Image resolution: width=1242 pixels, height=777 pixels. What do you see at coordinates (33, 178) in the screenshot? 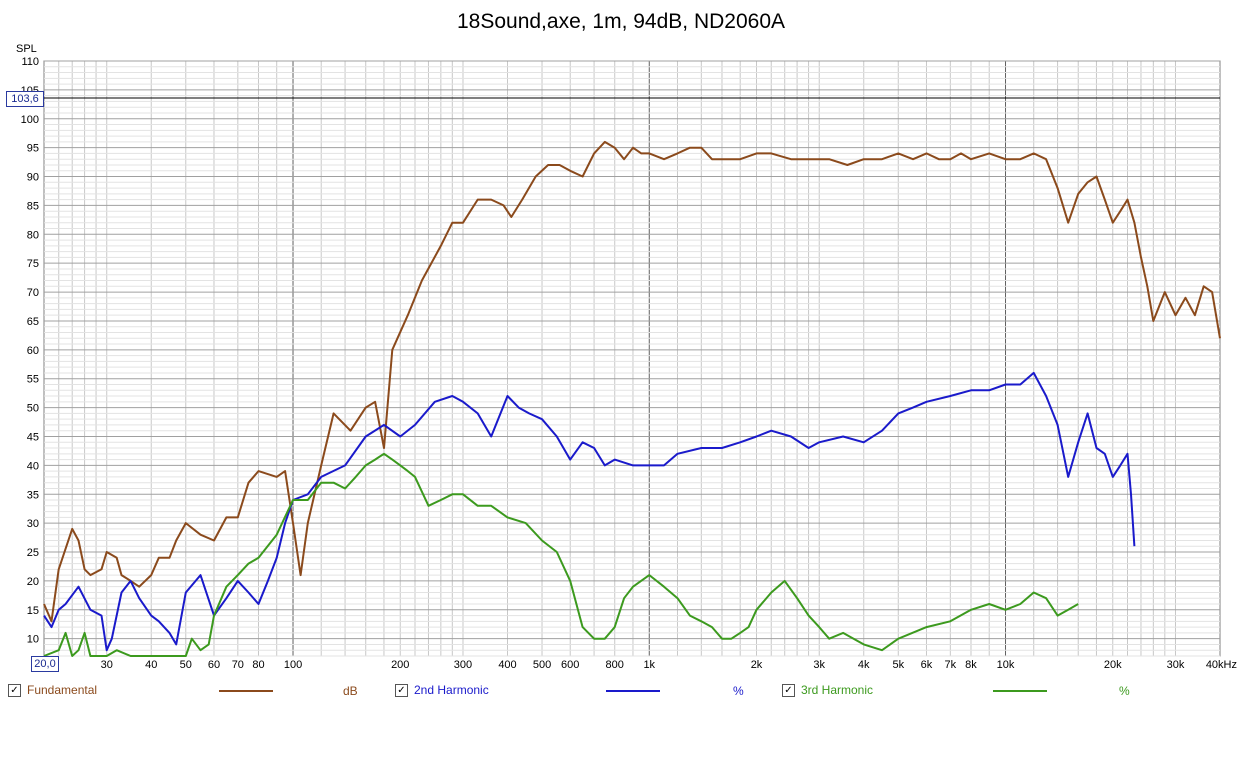
I see `y-tick-label: 90` at bounding box center [33, 178].